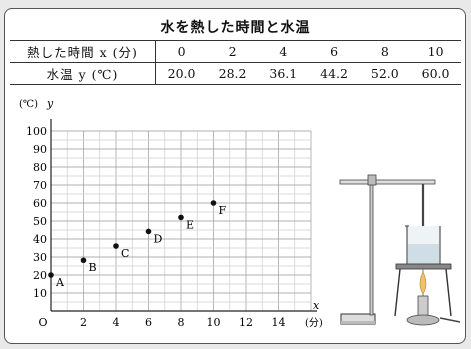 The image size is (471, 349). What do you see at coordinates (435, 73) in the screenshot?
I see `table-cell: 60.0` at bounding box center [435, 73].